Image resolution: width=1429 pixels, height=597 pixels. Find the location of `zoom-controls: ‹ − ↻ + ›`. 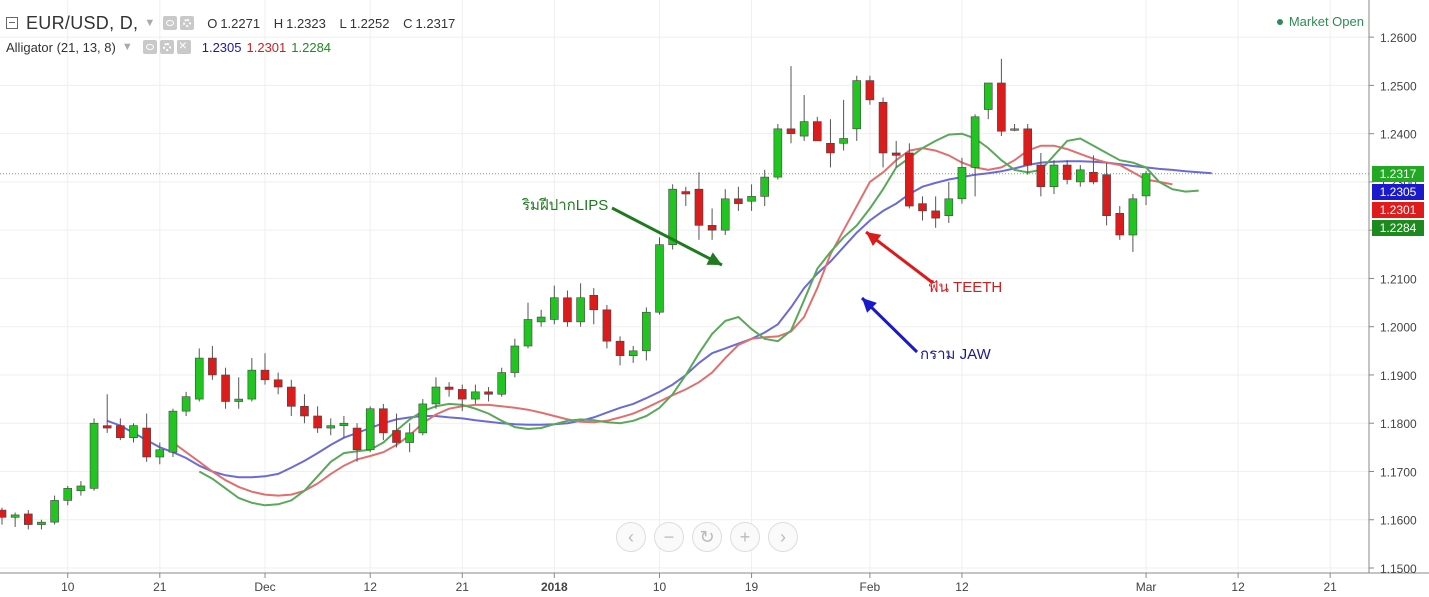

zoom-controls: ‹ − ↻ + › is located at coordinates (707, 537).